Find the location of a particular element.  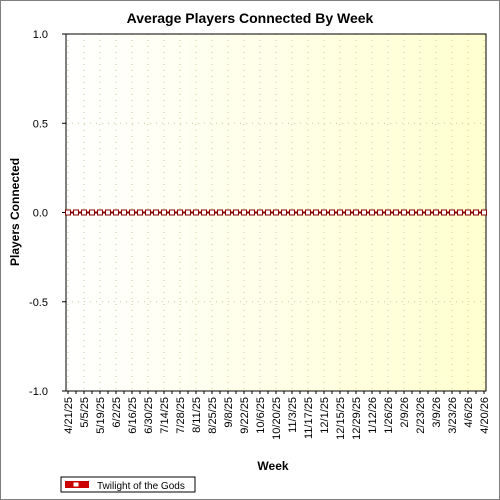

x-tick-label: 5/19/25 is located at coordinates (101, 415).